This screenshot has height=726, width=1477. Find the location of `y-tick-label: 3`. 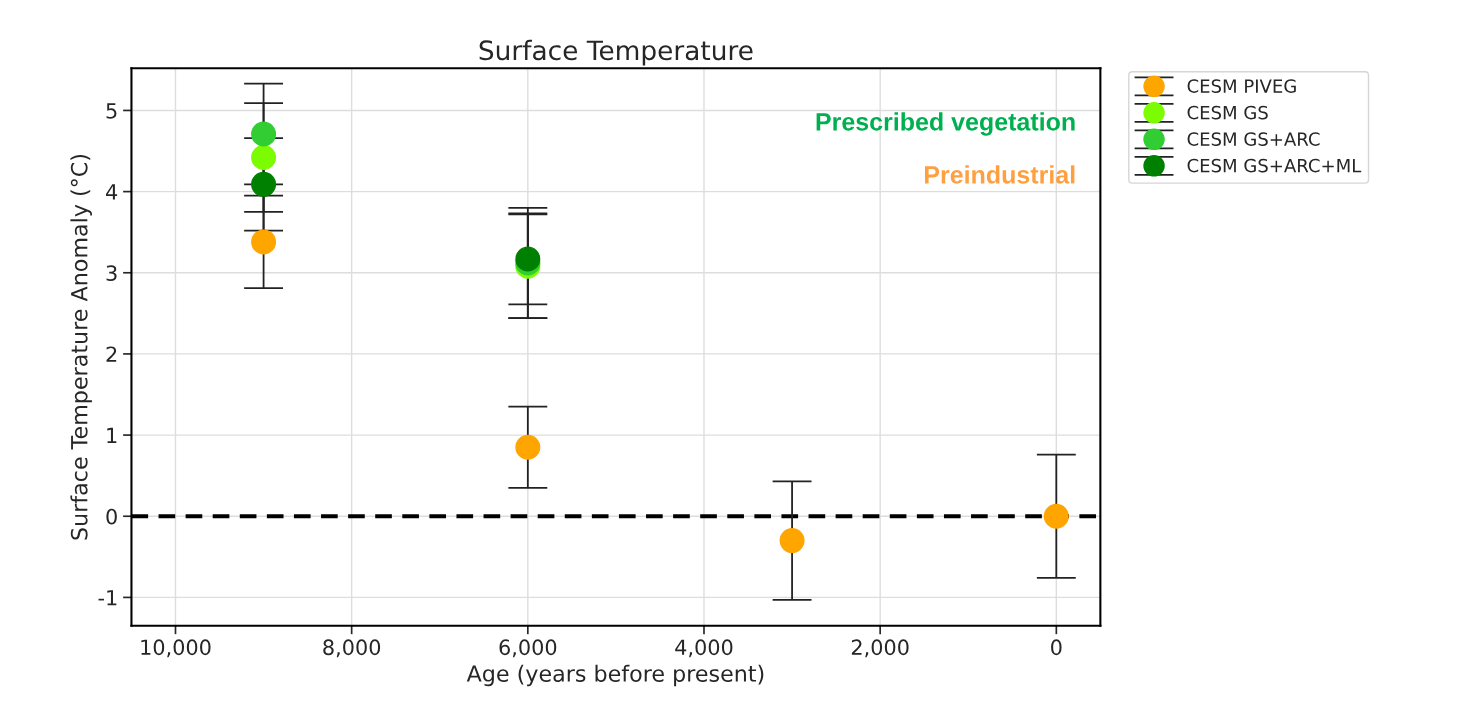

y-tick-label: 3 is located at coordinates (111, 273).